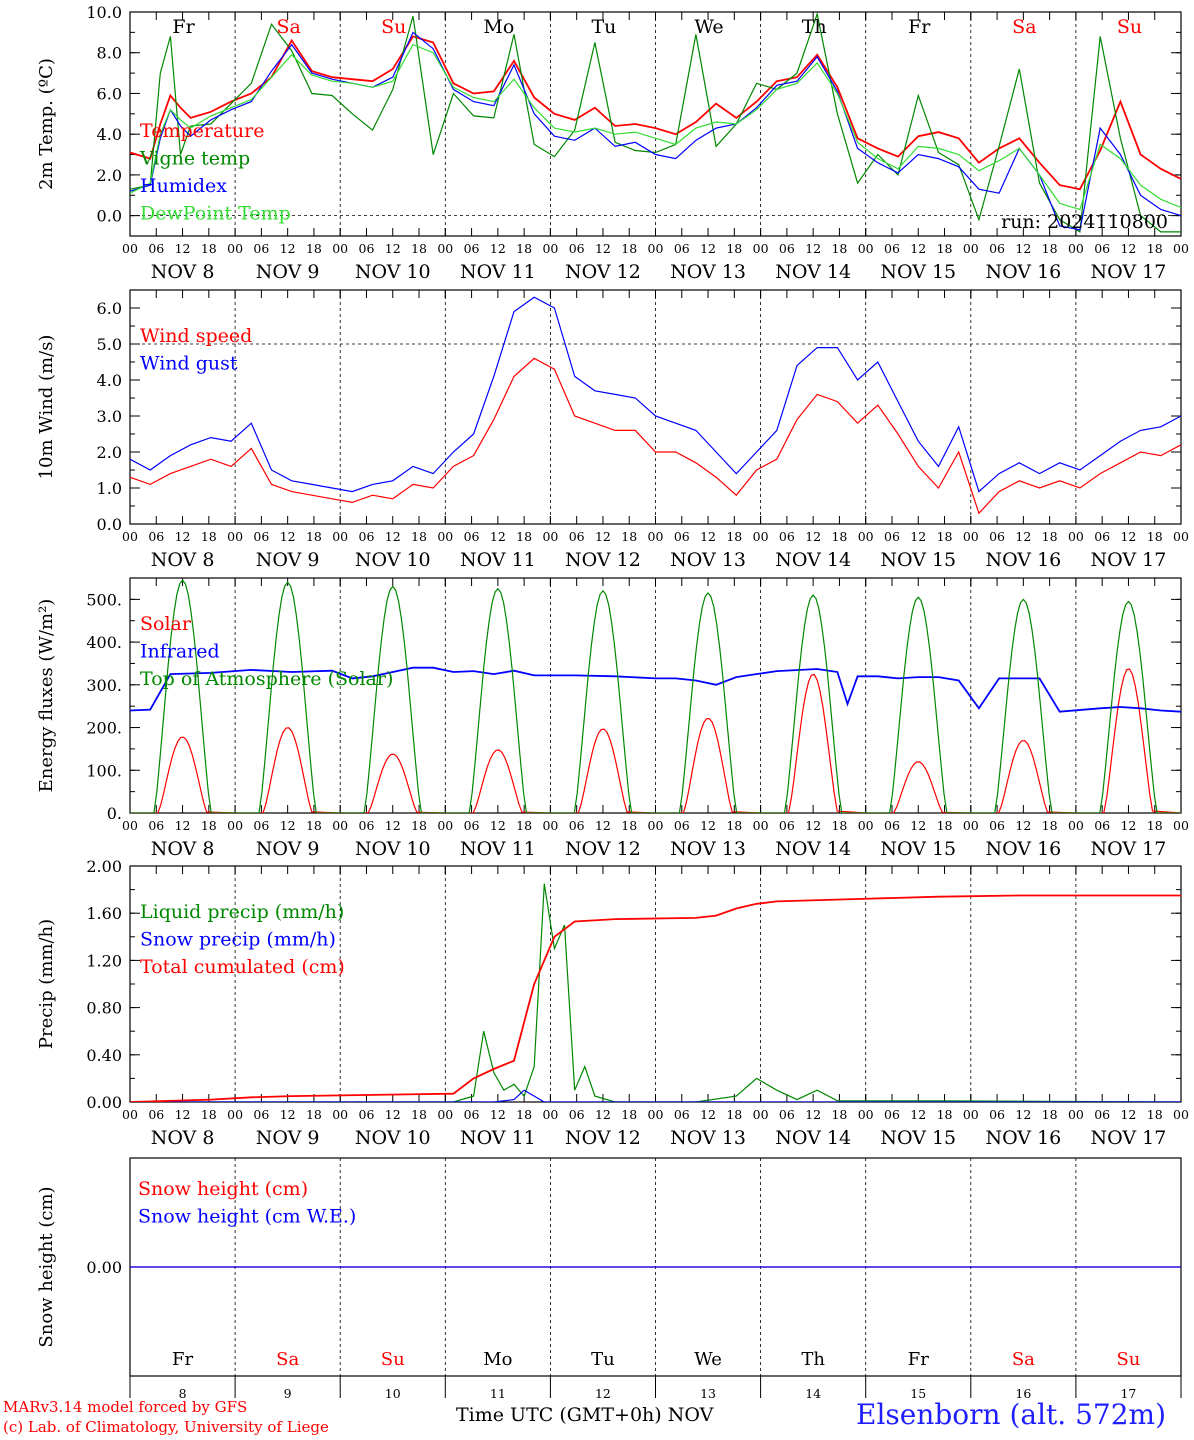  I want to click on date-tick-label: NOV 12, so click(603, 849).